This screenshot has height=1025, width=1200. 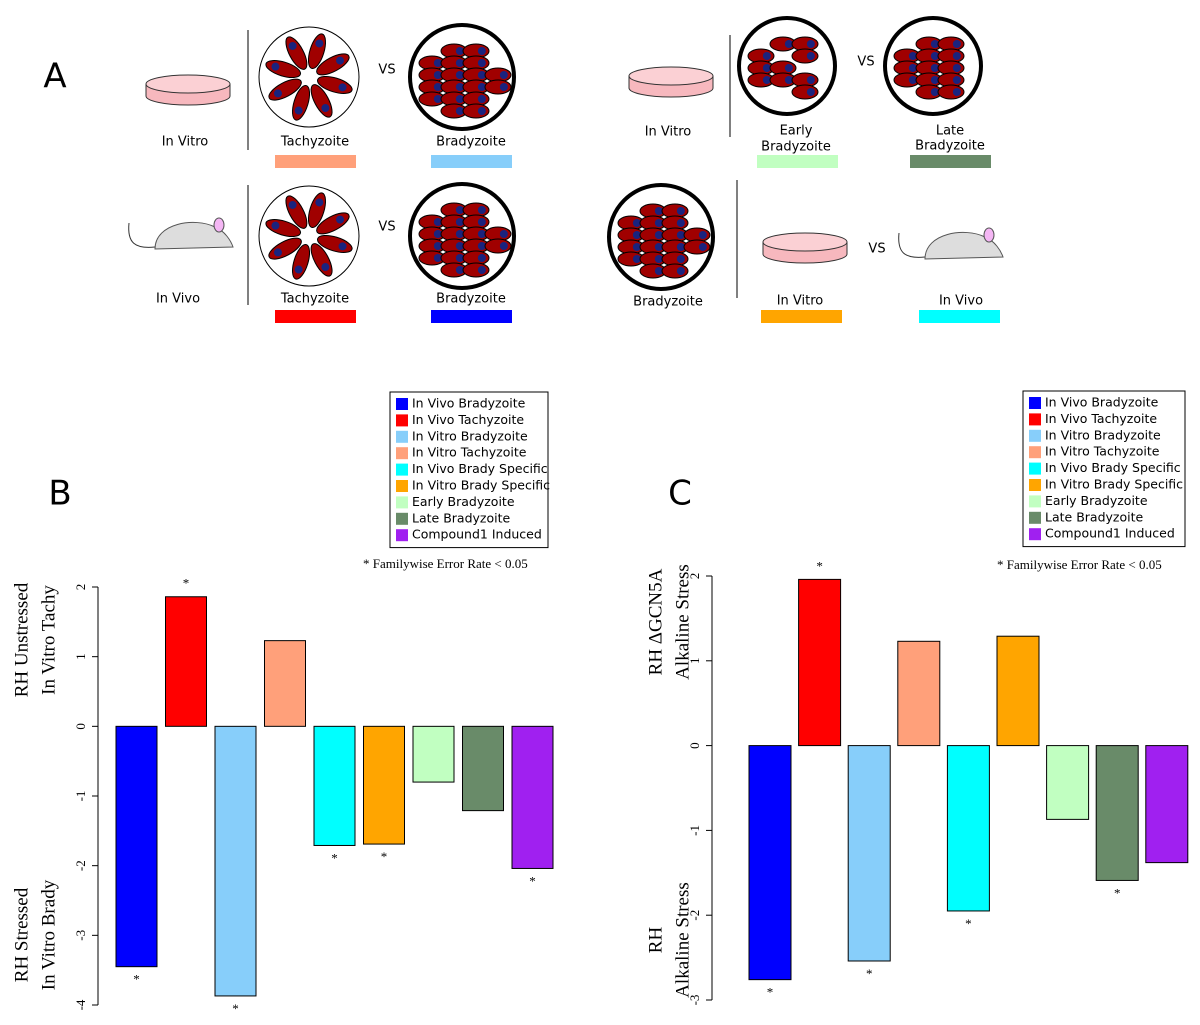 I want to click on label: Early, so click(x=796, y=131).